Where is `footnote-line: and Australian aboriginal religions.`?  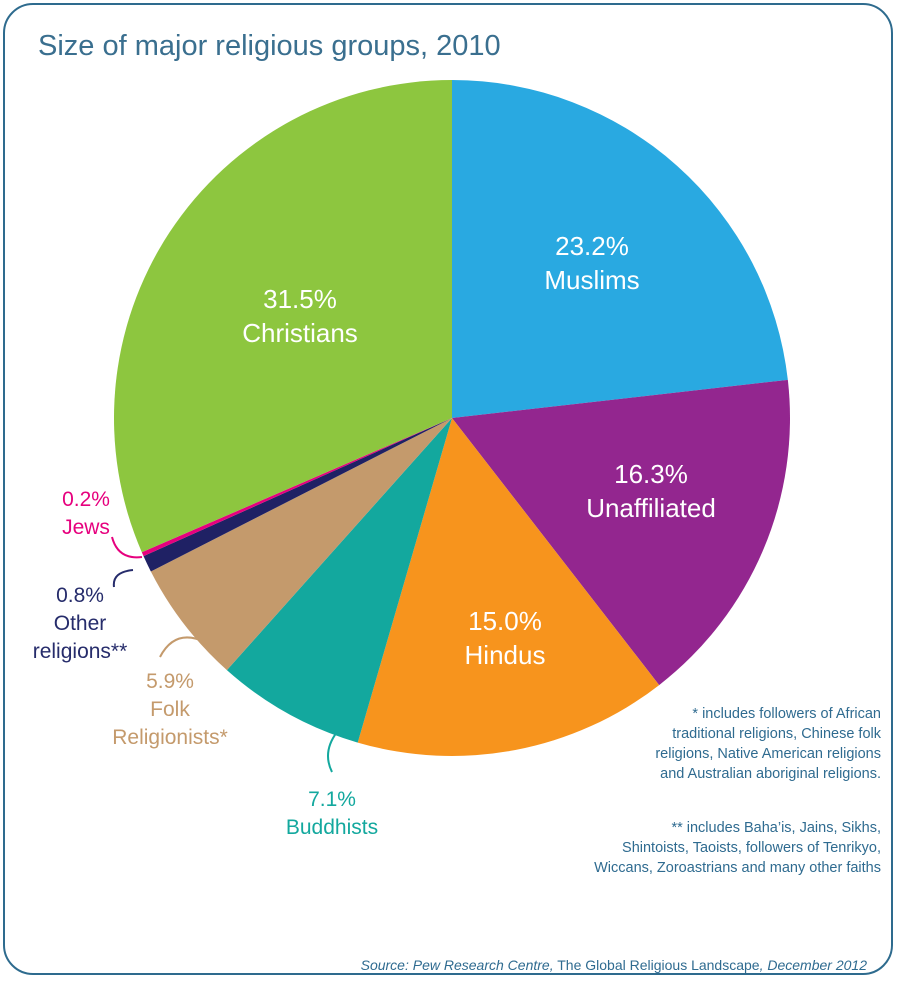
footnote-line: and Australian aboriginal religions. is located at coordinates (770, 774).